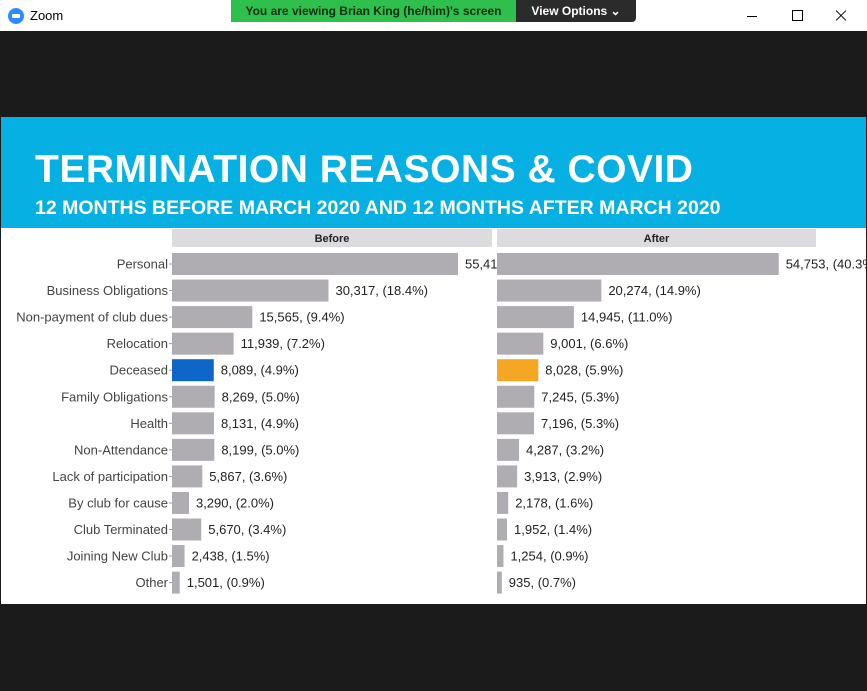 The width and height of the screenshot is (867, 691). I want to click on panel-header-label: Before, so click(332, 239).